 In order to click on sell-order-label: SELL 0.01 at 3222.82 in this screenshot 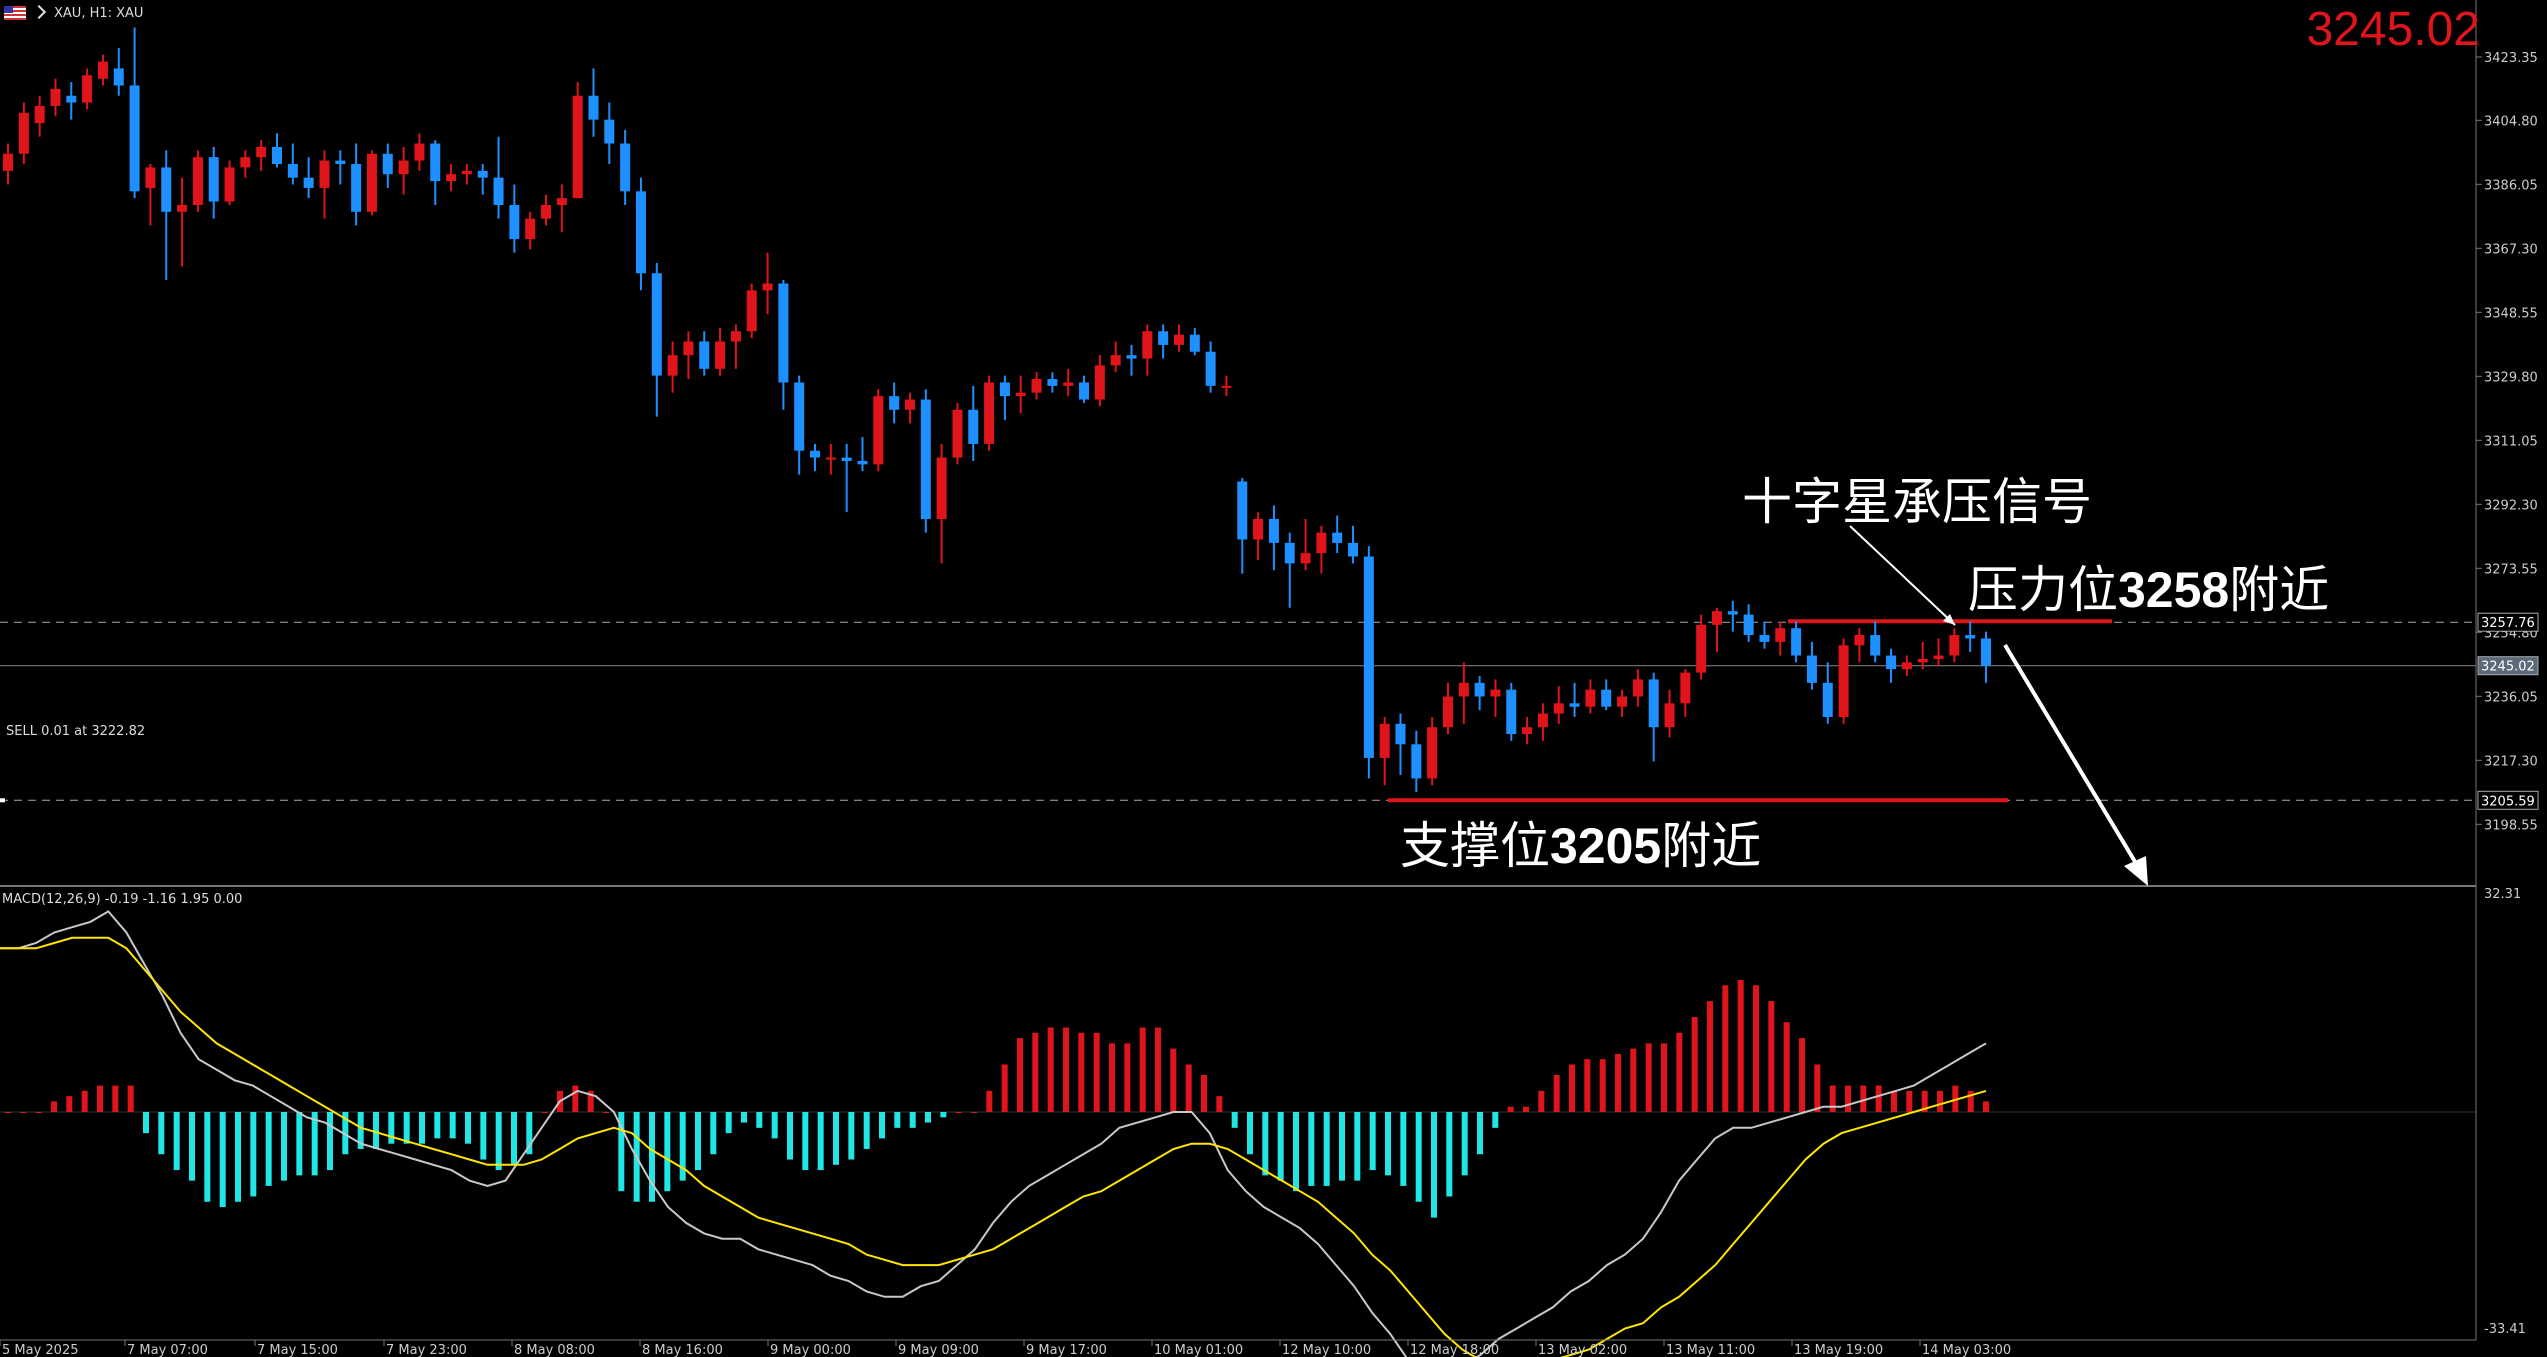, I will do `click(76, 731)`.